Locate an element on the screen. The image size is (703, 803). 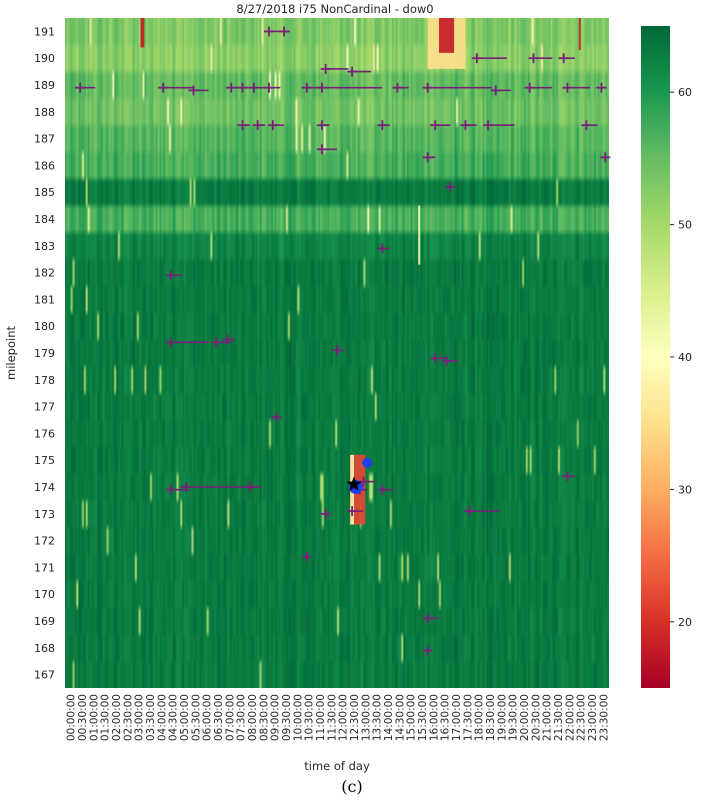
y-tick-label: 168 is located at coordinates (44, 648).